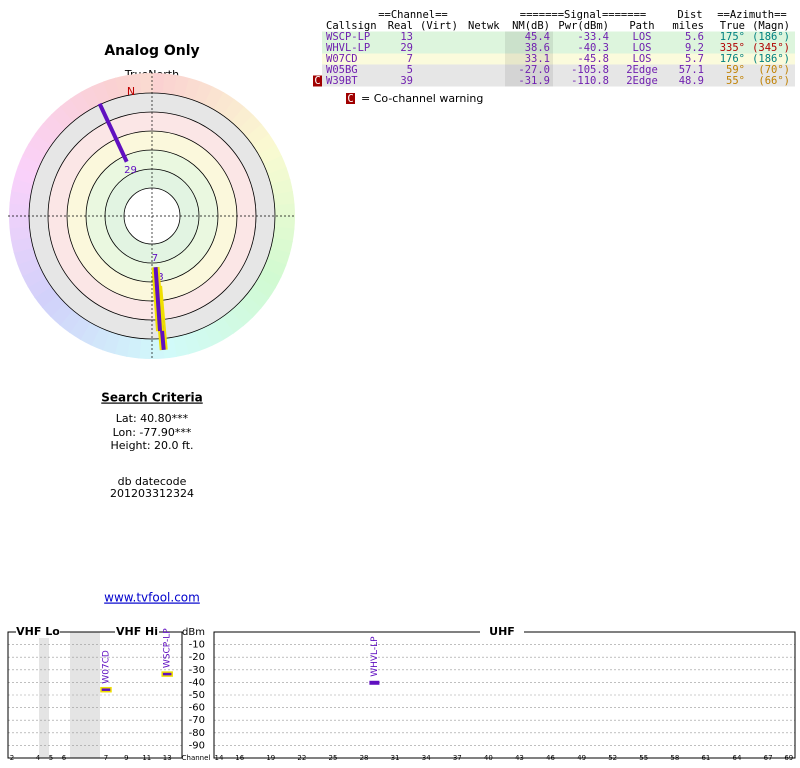  Describe the element at coordinates (197, 670) in the screenshot. I see `y-tick-label: -30` at that location.